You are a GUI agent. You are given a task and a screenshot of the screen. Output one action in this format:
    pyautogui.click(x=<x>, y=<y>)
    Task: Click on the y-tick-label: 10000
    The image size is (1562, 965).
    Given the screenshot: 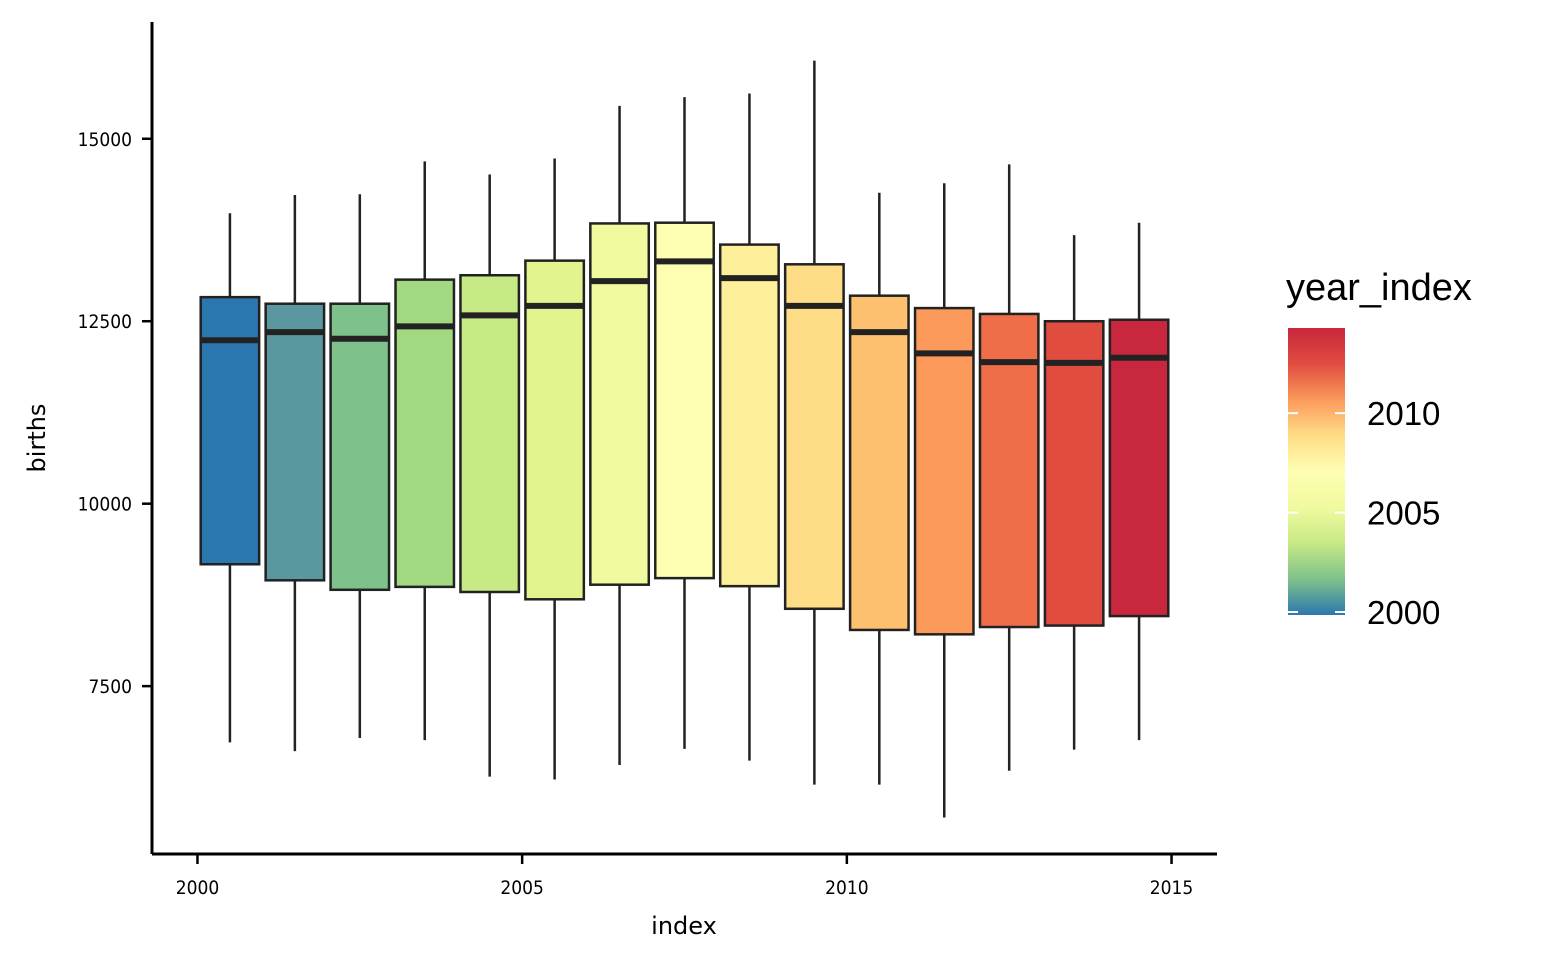 What is the action you would take?
    pyautogui.click(x=105, y=505)
    